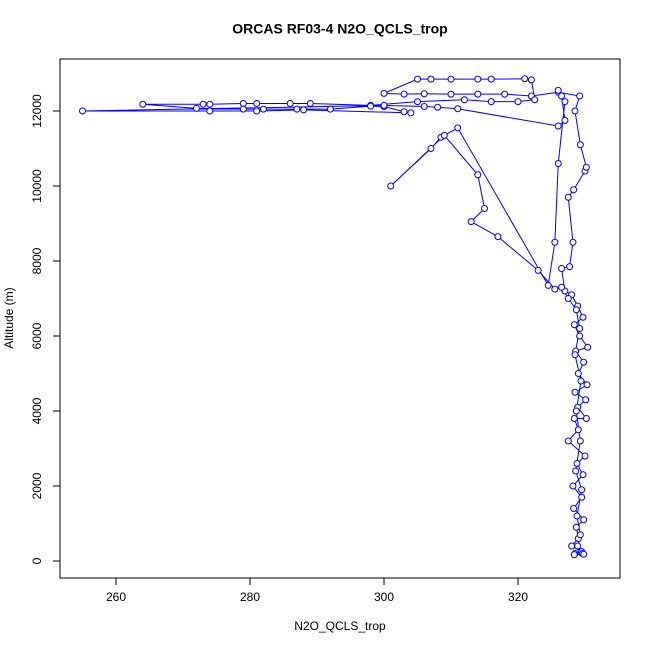 This screenshot has width=650, height=655. I want to click on y-tick-label: 2000, so click(37, 485).